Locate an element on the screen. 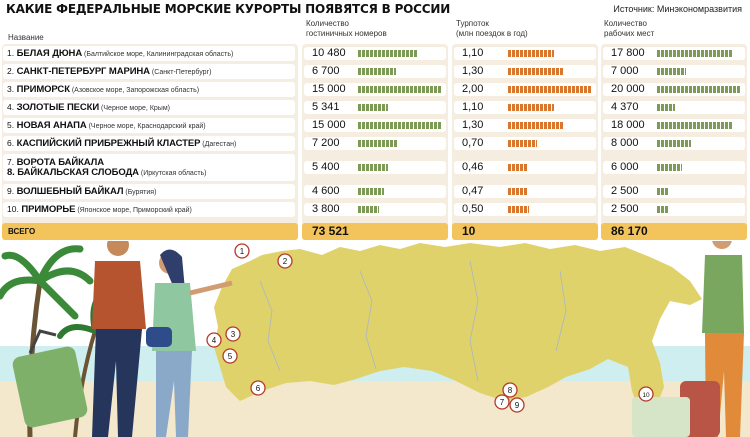  total-rooms-box: 73 521 is located at coordinates (375, 231).